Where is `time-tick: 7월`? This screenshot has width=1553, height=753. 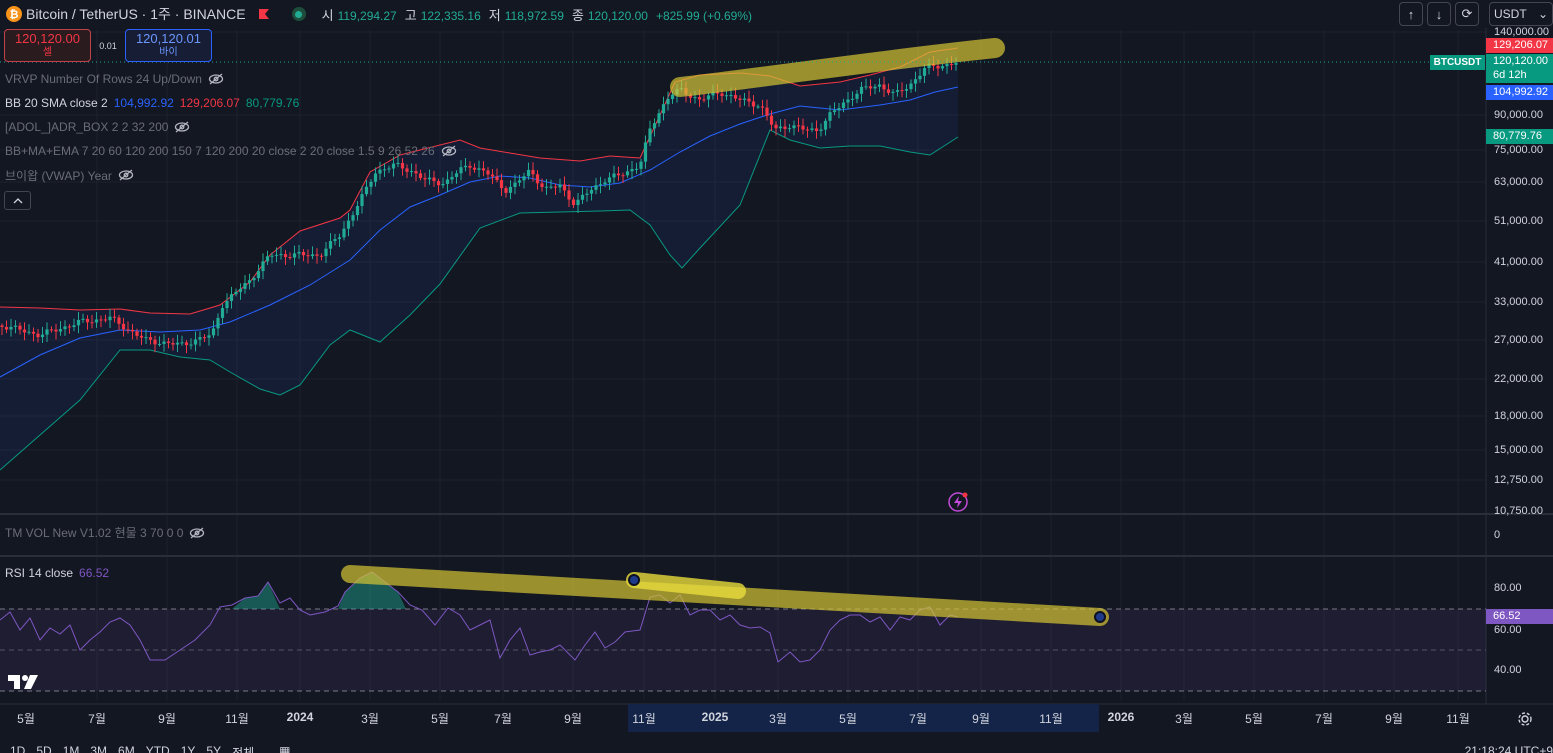
time-tick: 7월 is located at coordinates (1324, 719).